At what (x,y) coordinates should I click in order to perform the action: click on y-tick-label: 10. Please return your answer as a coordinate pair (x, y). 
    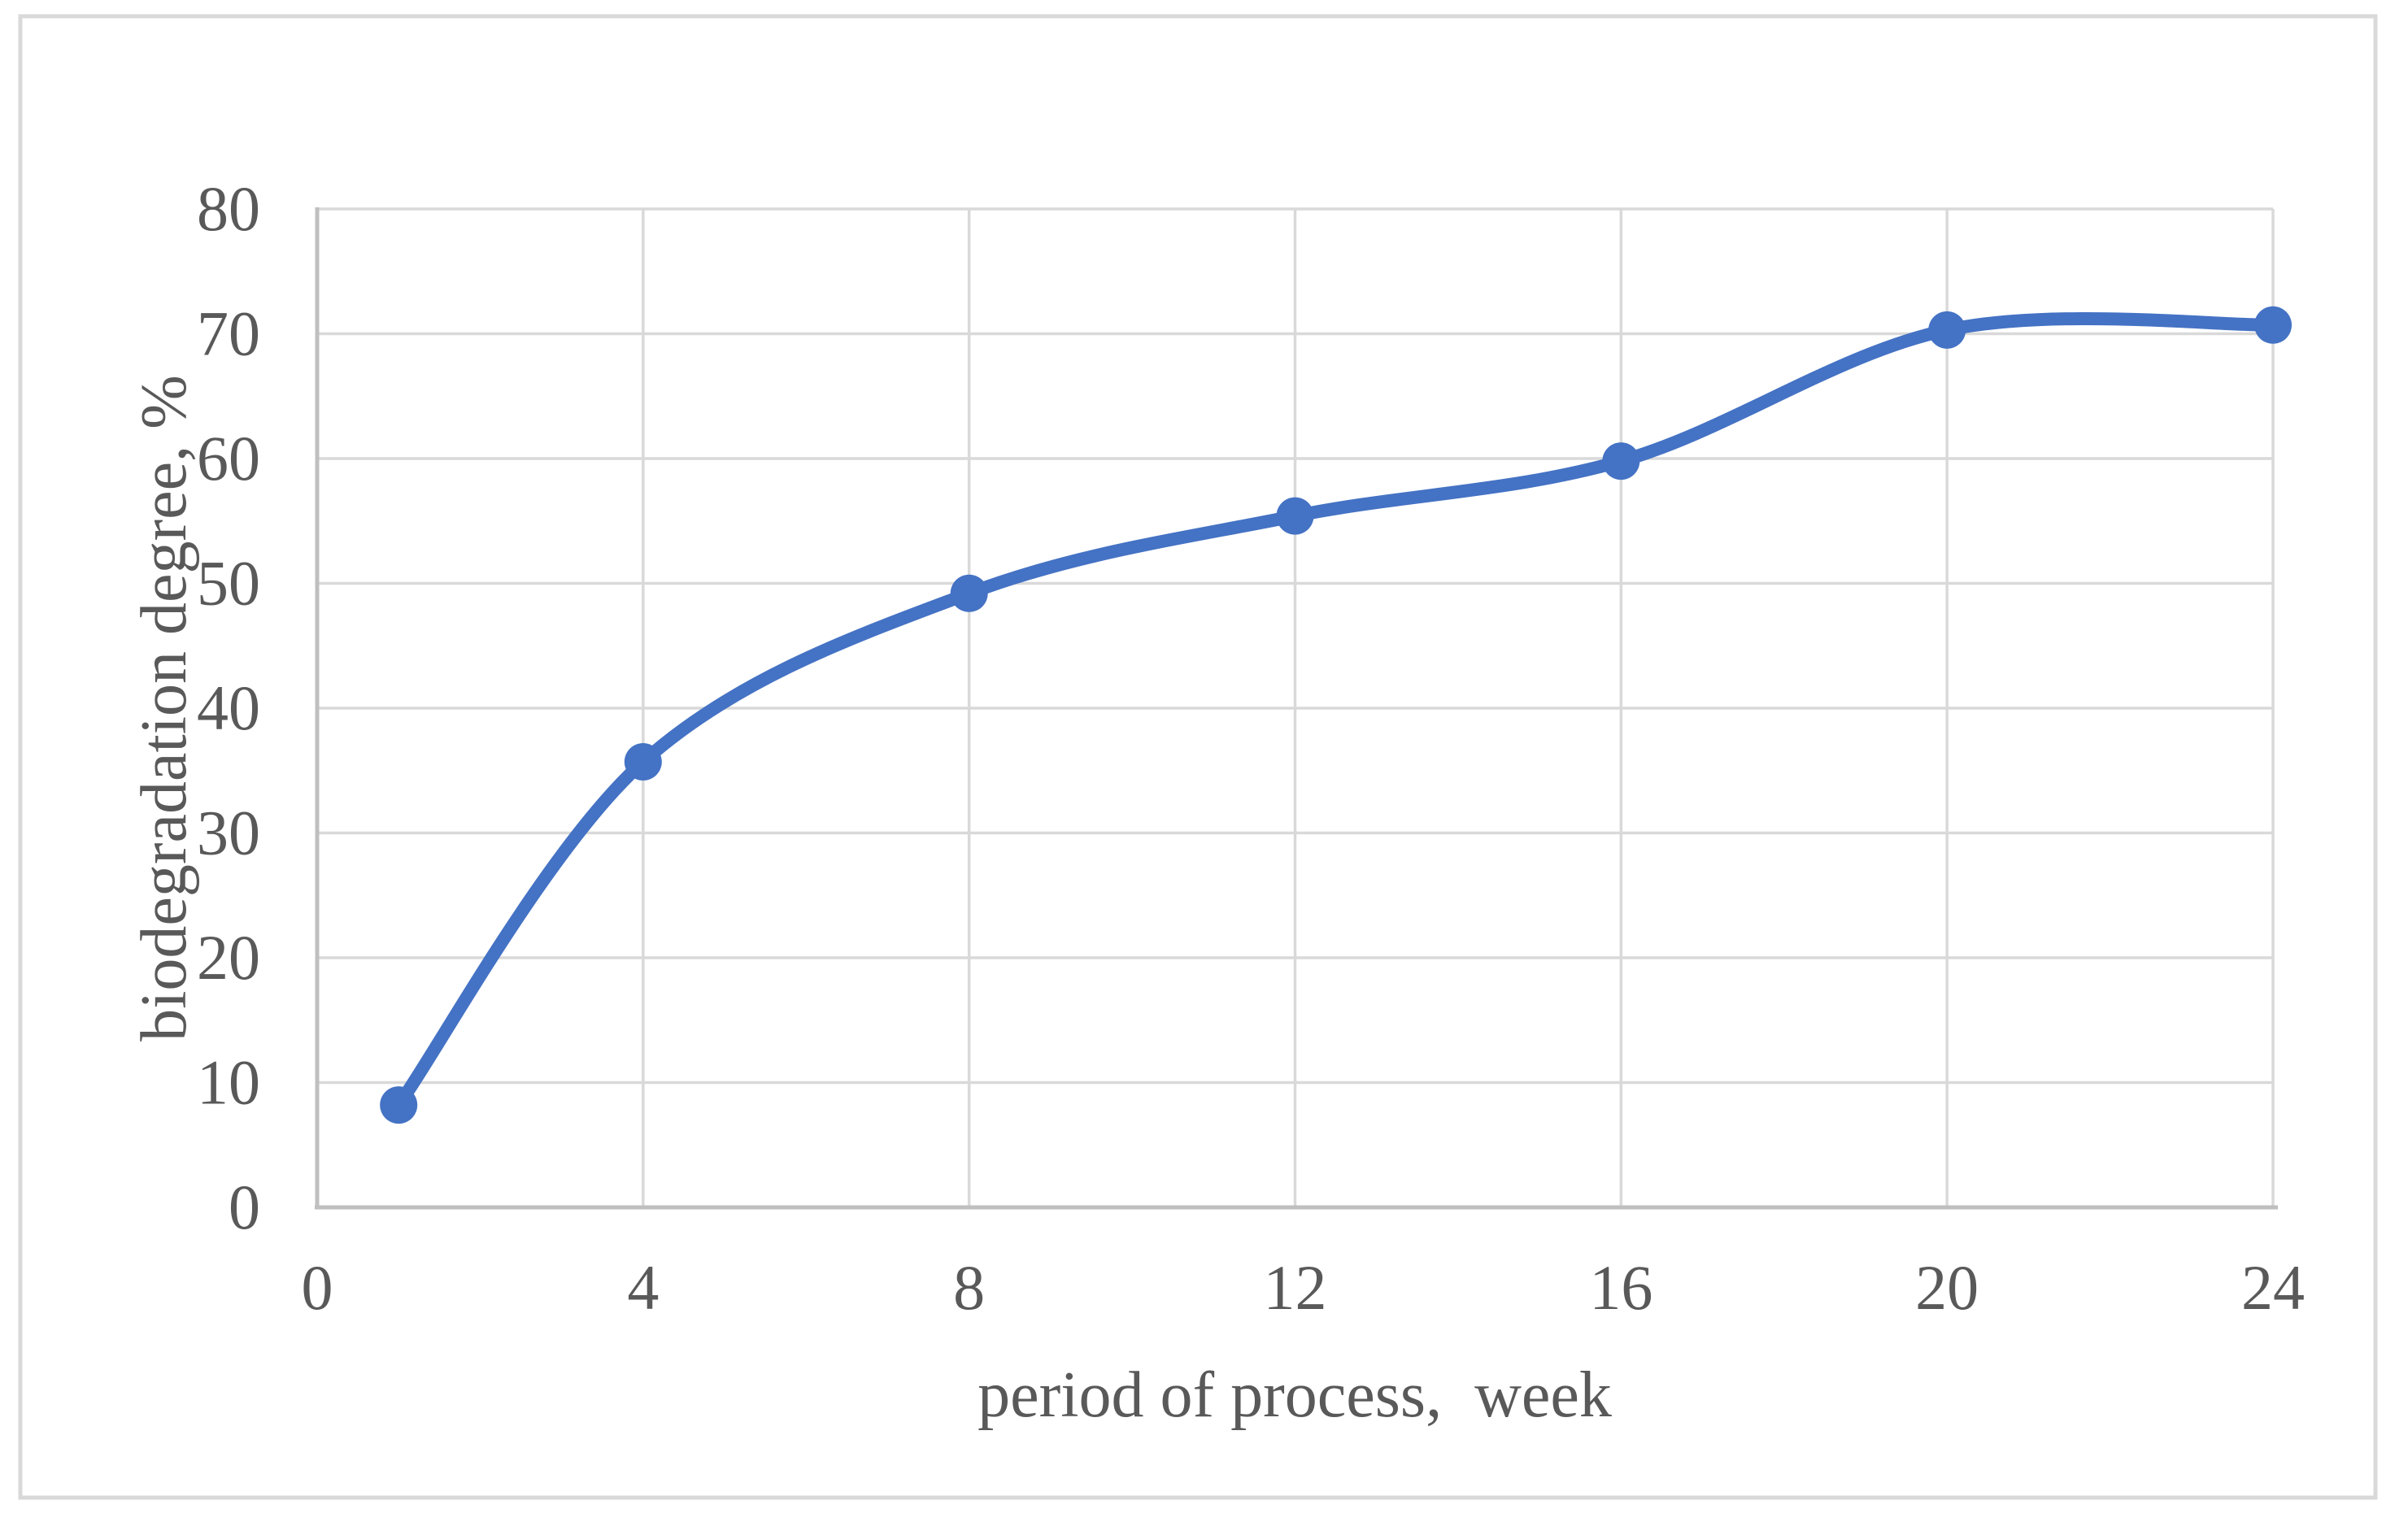
    Looking at the image, I should click on (228, 1082).